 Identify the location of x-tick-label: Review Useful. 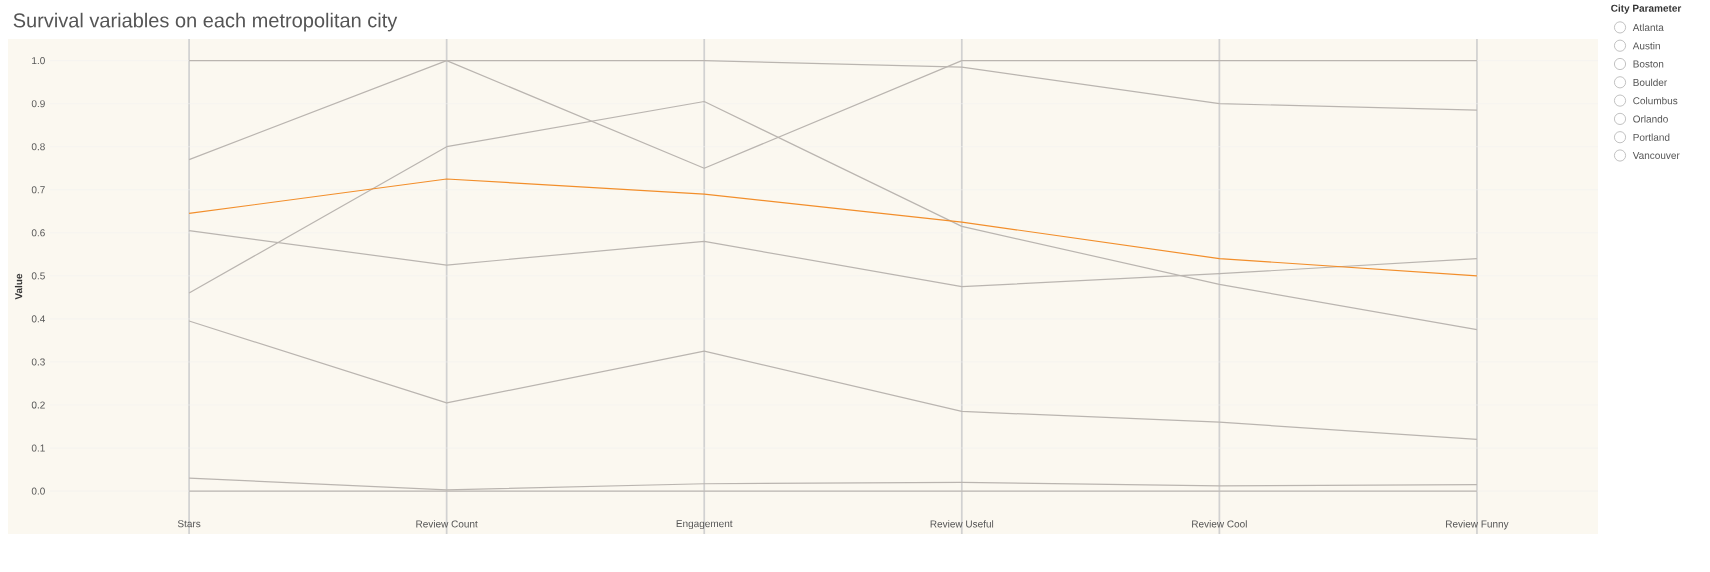
(962, 524).